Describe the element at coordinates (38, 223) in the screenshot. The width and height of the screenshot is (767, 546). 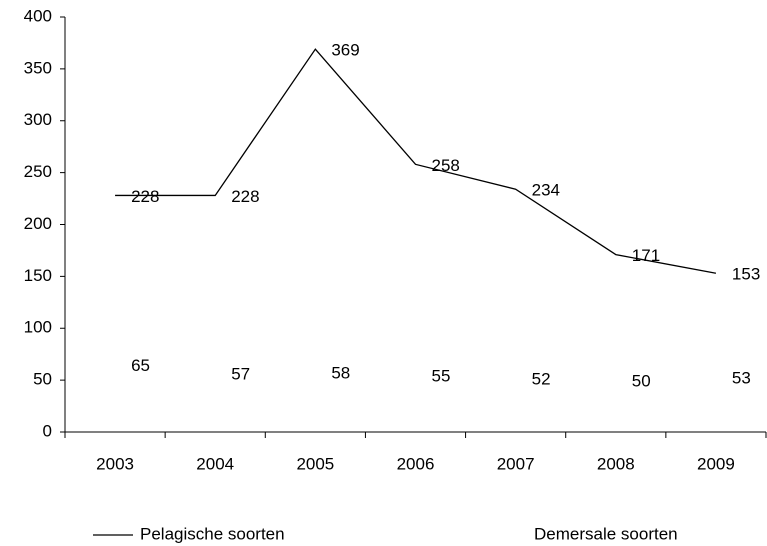
I see `y-tick-label: 200` at that location.